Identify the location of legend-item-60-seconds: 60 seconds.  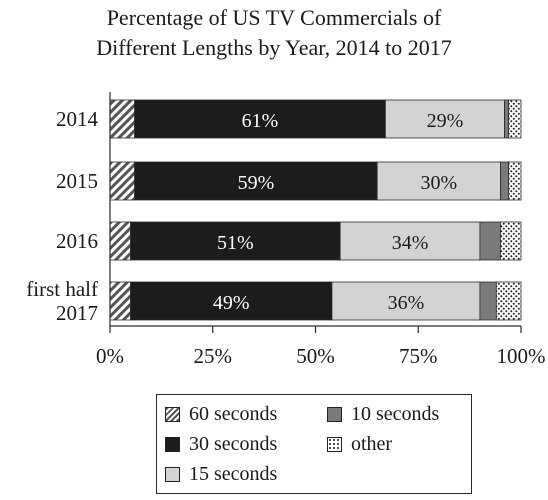
(221, 414).